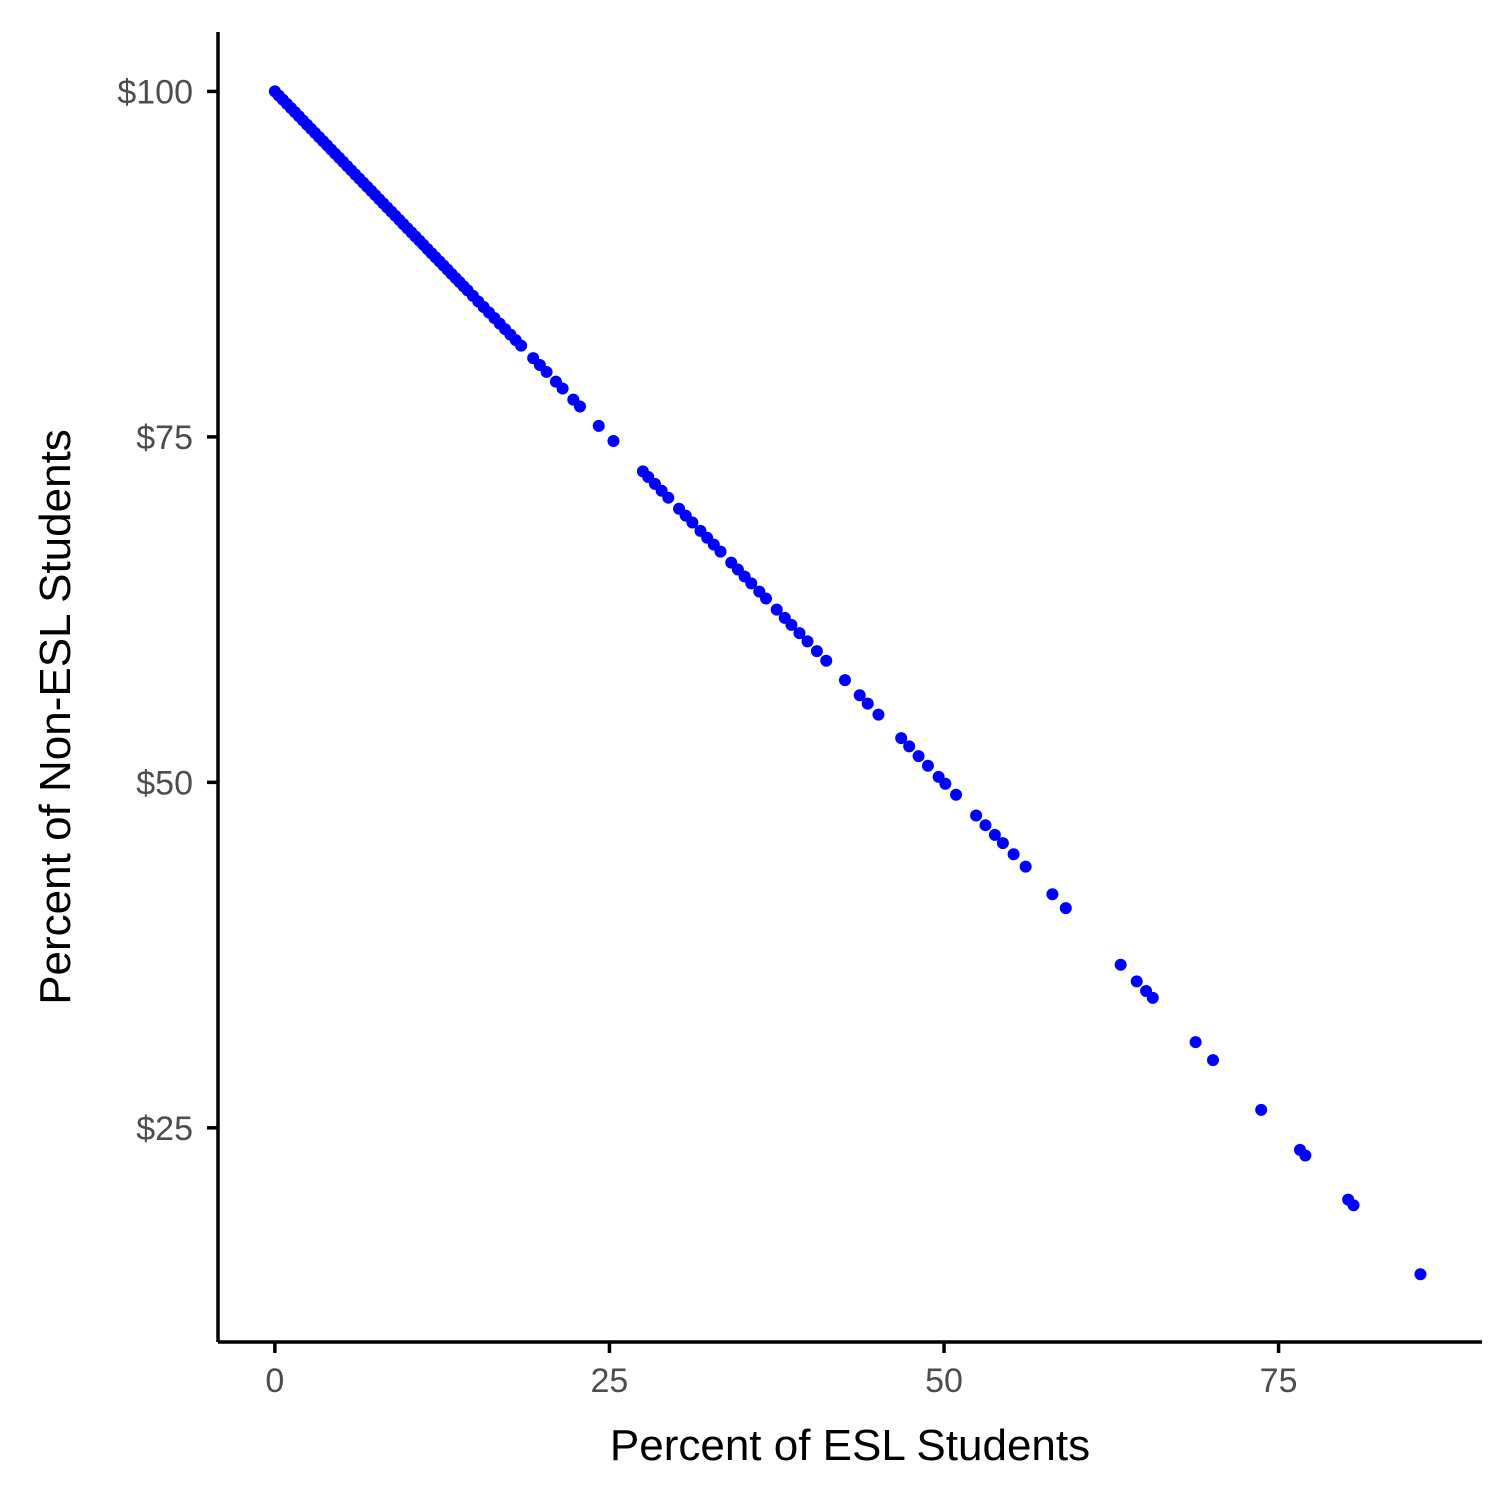 The width and height of the screenshot is (1512, 1512). I want to click on y-axis-title: Percent of Non-ESL Students, so click(55, 717).